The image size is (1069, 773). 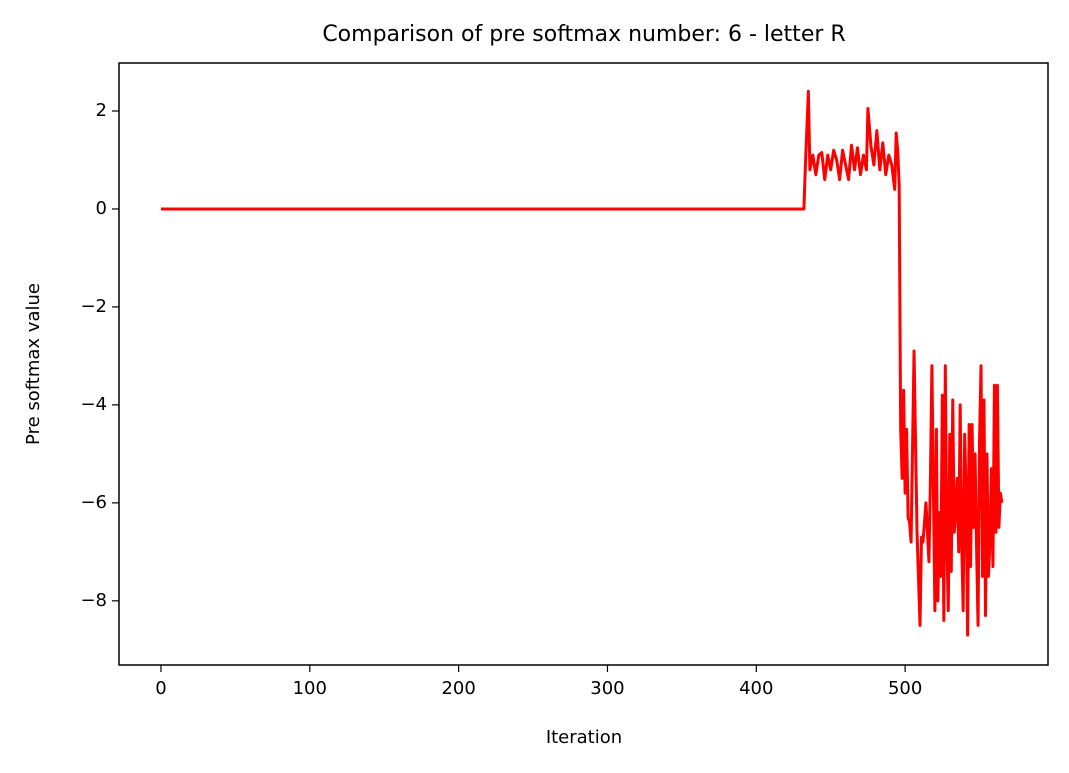 I want to click on y-tick-label: −2, so click(x=93, y=306).